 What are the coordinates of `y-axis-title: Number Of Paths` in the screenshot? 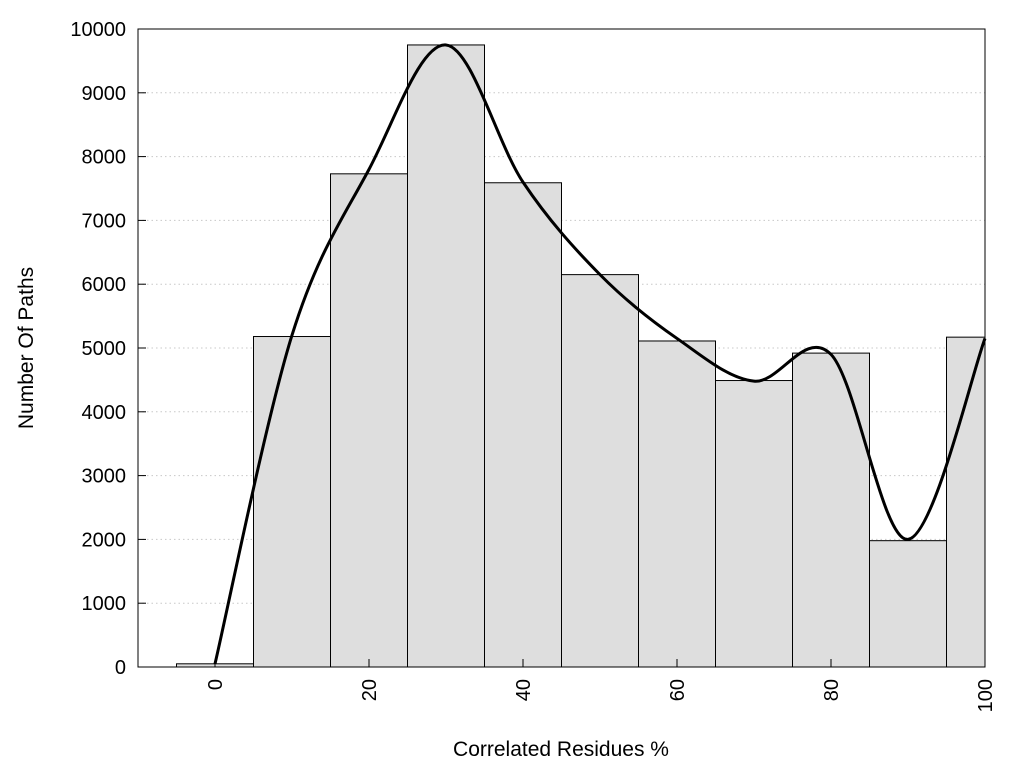 It's located at (26, 348).